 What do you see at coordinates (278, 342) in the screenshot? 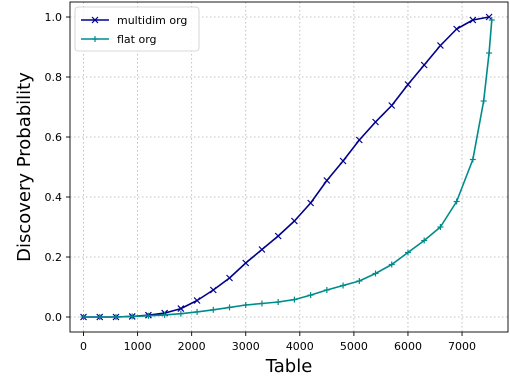
I see `x-axis-ticks: 0 1000 2000 3000 4000 5000 6000 7000` at bounding box center [278, 342].